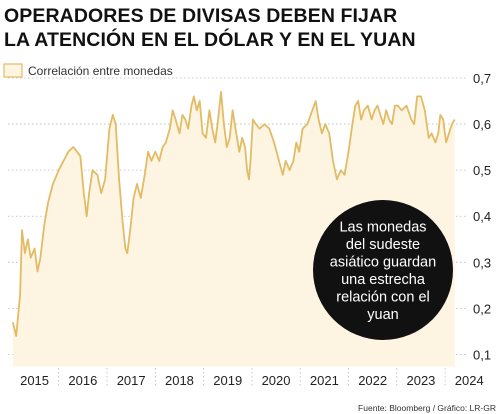 This screenshot has width=500, height=414. What do you see at coordinates (482, 124) in the screenshot?
I see `y-tick-label: 0,6` at bounding box center [482, 124].